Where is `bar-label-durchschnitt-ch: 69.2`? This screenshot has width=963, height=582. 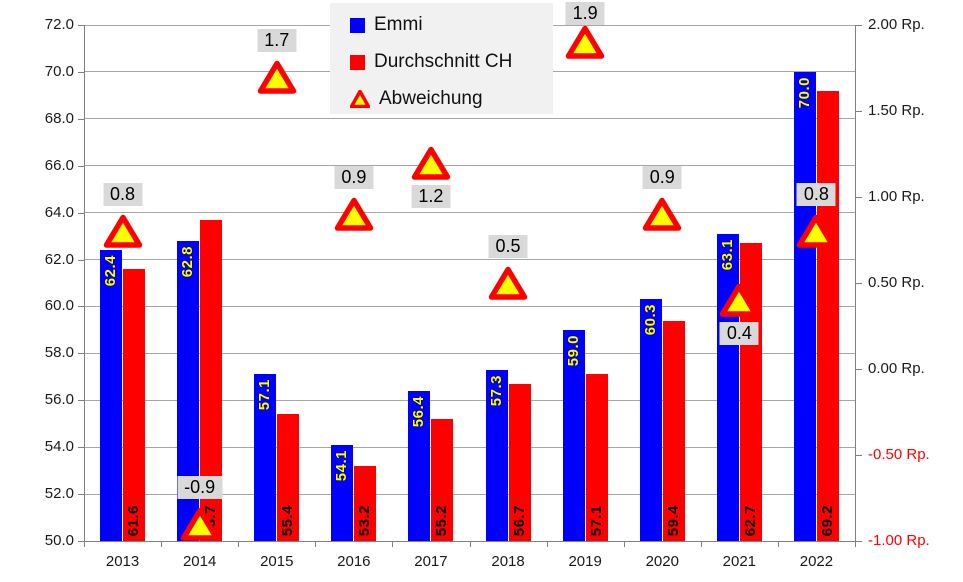
bar-label-durchschnitt-ch: 69.2 is located at coordinates (827, 520).